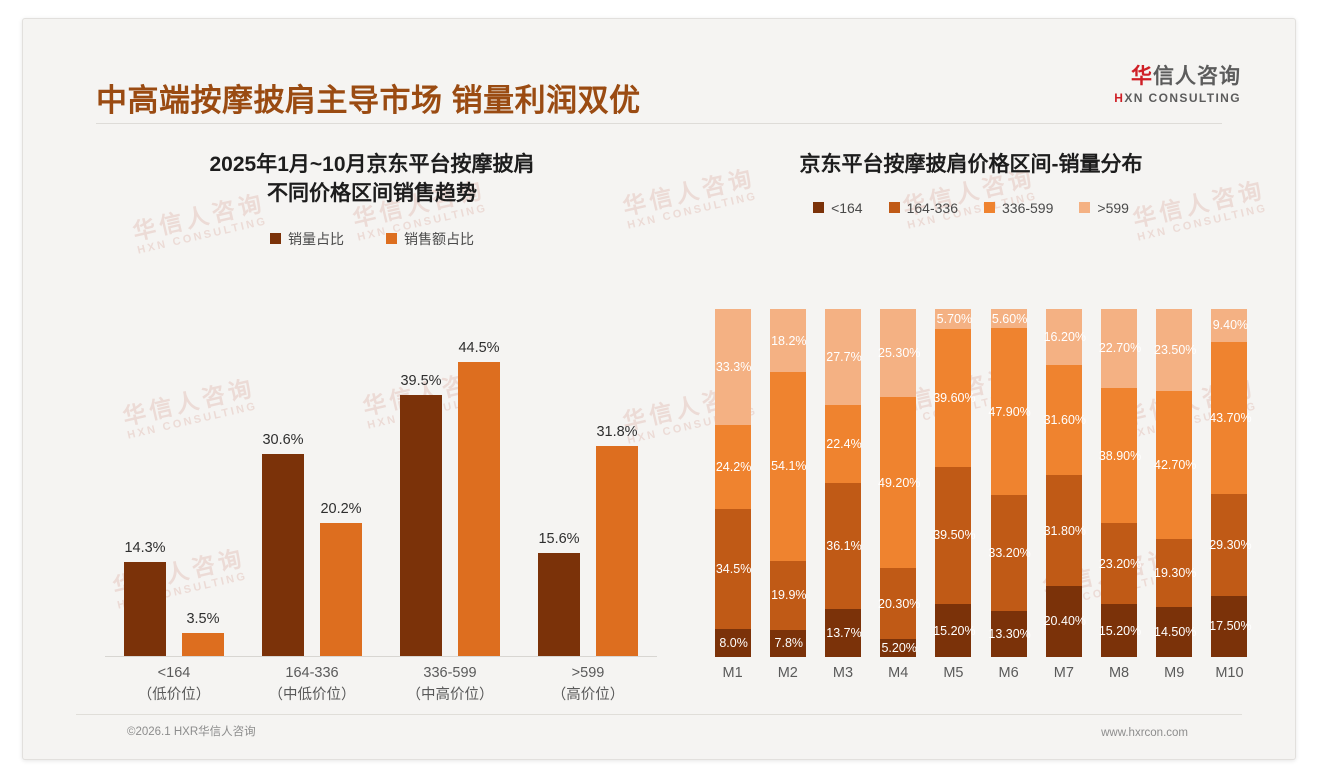  I want to click on segment-value-label: 15.20%, so click(1120, 630).